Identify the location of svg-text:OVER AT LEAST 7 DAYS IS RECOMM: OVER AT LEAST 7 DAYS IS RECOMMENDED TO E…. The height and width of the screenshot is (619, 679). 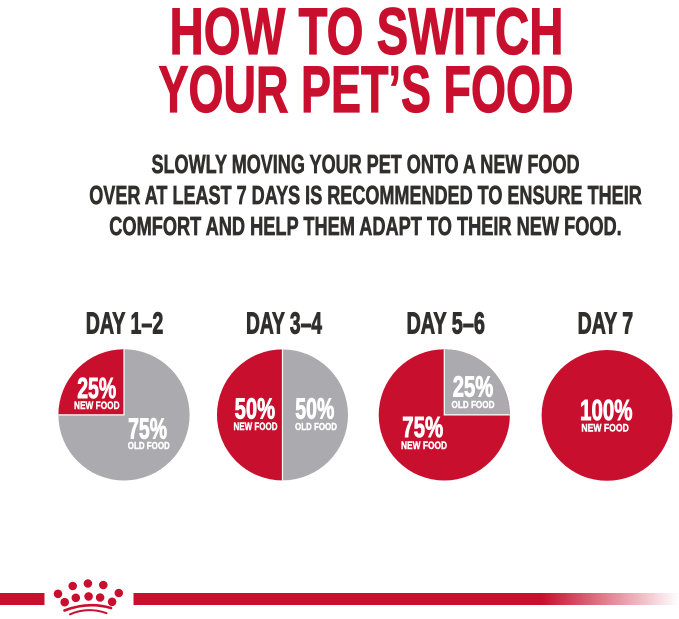
(365, 195).